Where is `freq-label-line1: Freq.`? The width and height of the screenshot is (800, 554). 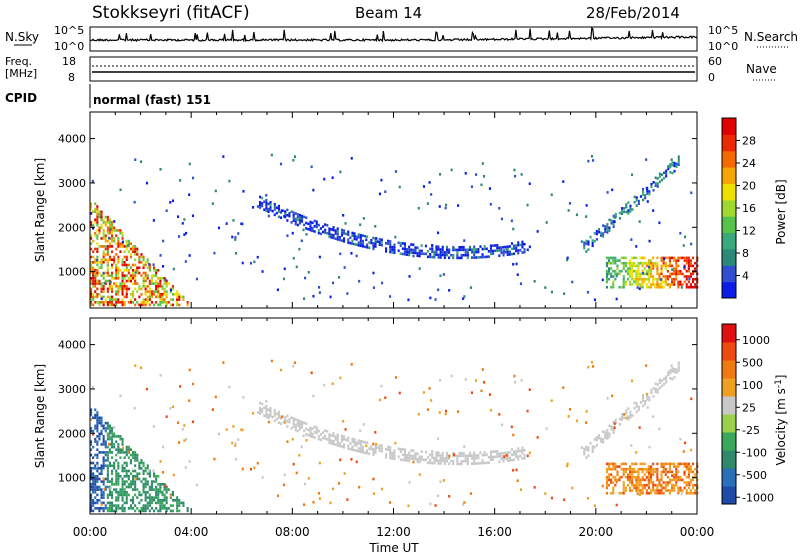 freq-label-line1: Freq. is located at coordinates (18, 61).